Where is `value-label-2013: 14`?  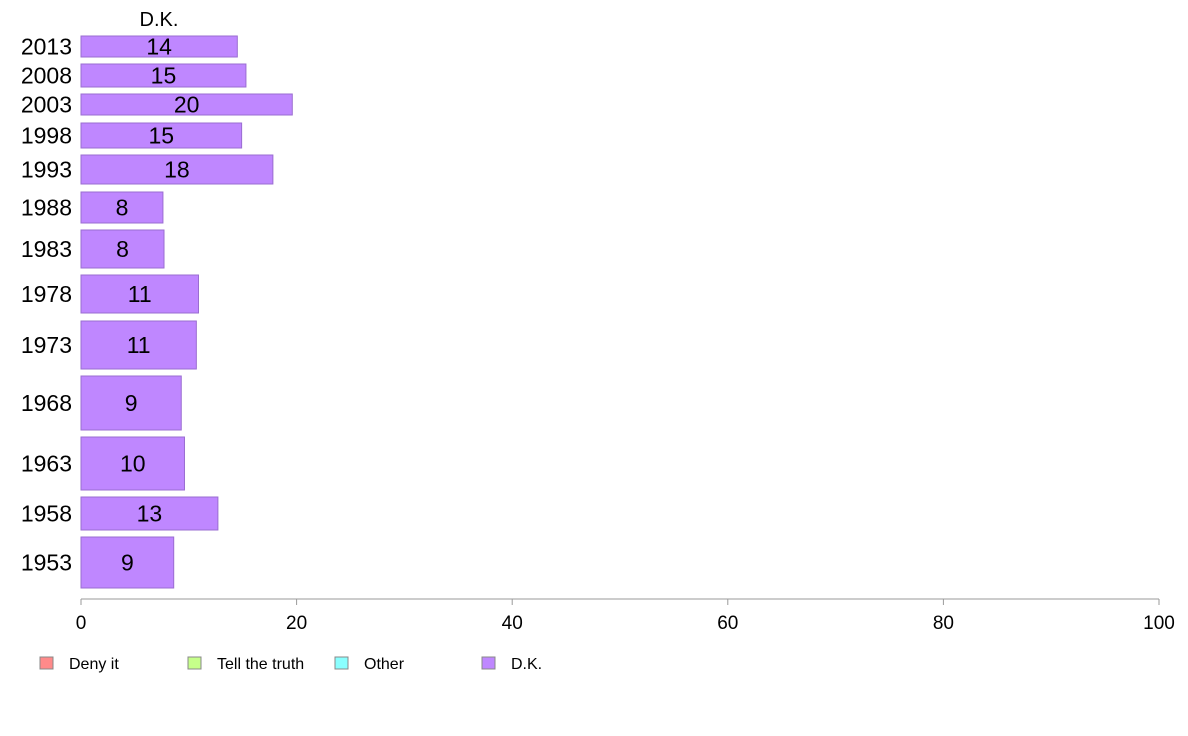 value-label-2013: 14 is located at coordinates (159, 47).